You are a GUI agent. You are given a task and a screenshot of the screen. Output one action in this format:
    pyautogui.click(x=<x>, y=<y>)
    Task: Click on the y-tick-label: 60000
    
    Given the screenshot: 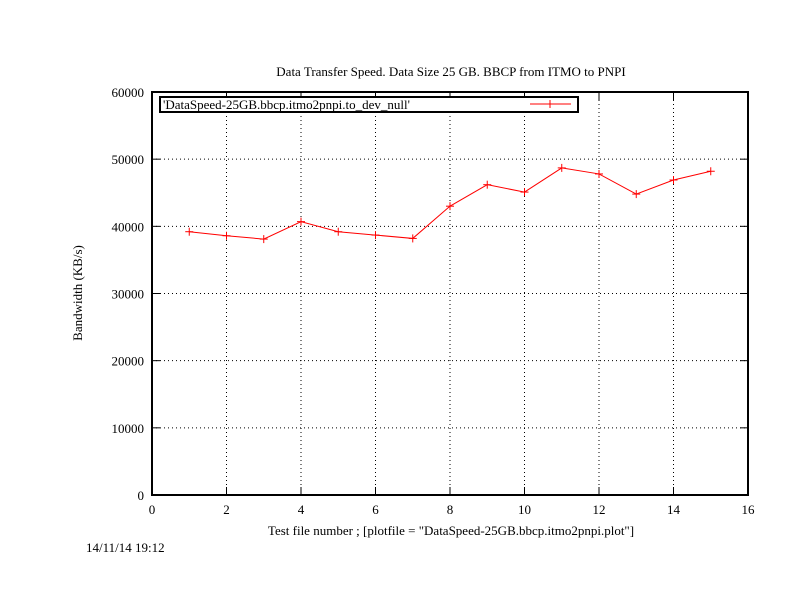 What is the action you would take?
    pyautogui.click(x=128, y=92)
    